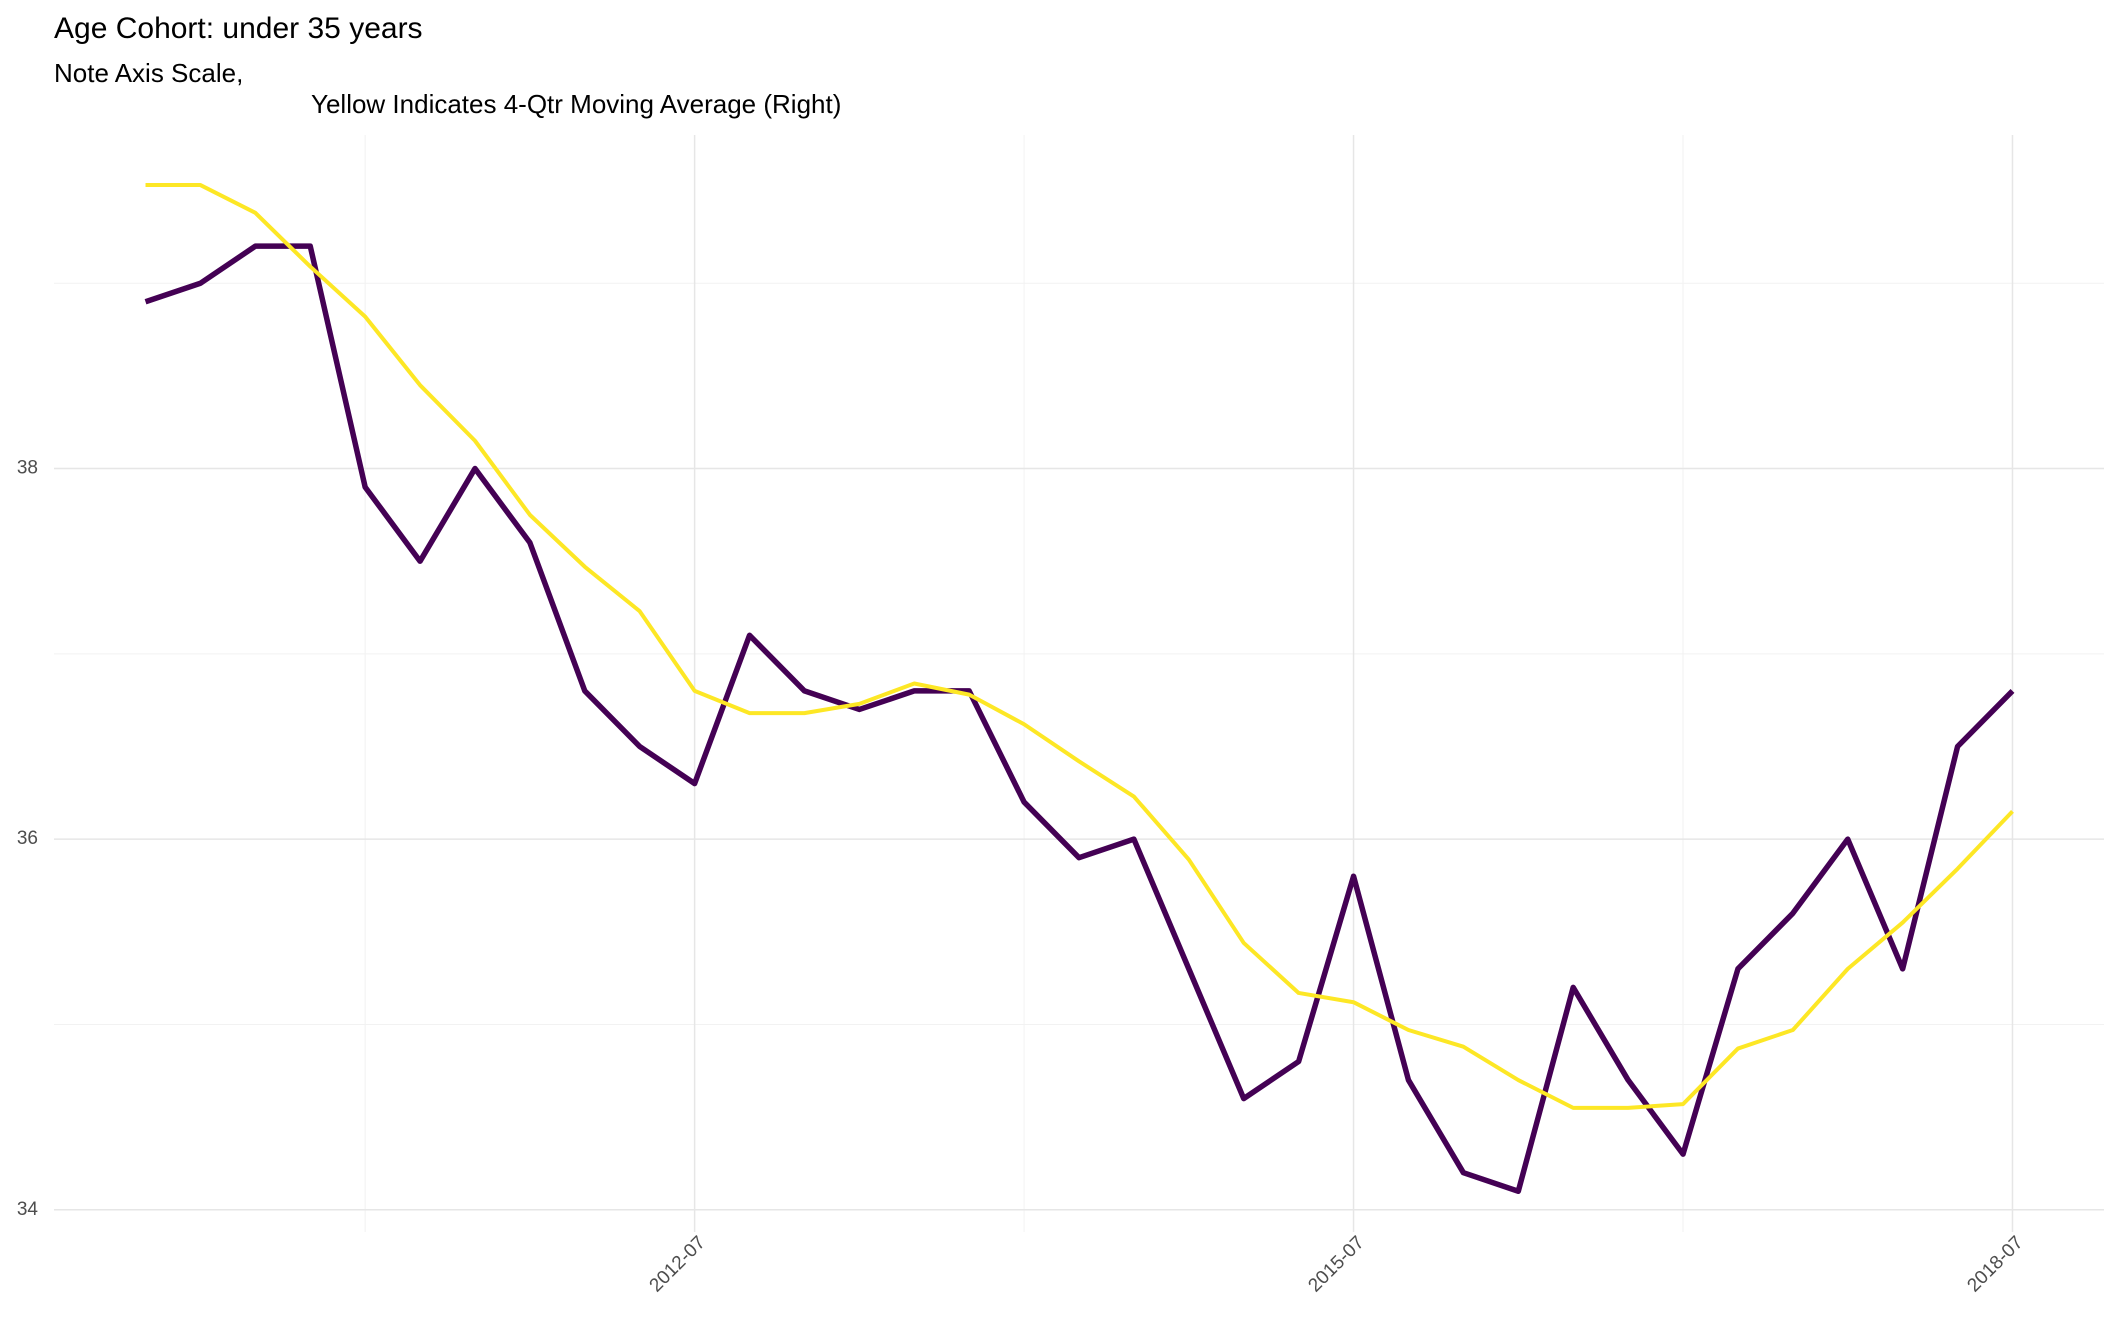 The width and height of the screenshot is (2112, 1344). Describe the element at coordinates (678, 1264) in the screenshot. I see `x-tick-label: 2012-07` at that location.